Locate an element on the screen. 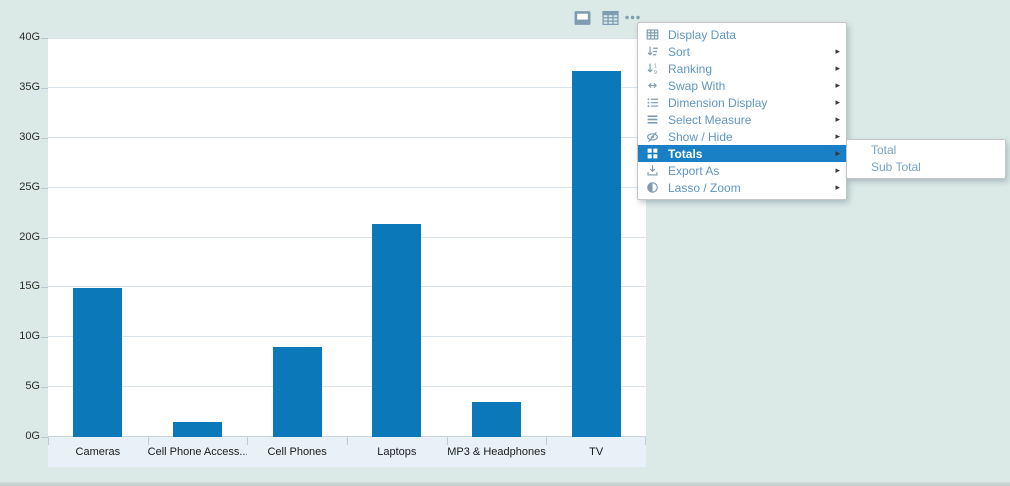 The image size is (1010, 486). y-axis-label: 5G is located at coordinates (32, 386).